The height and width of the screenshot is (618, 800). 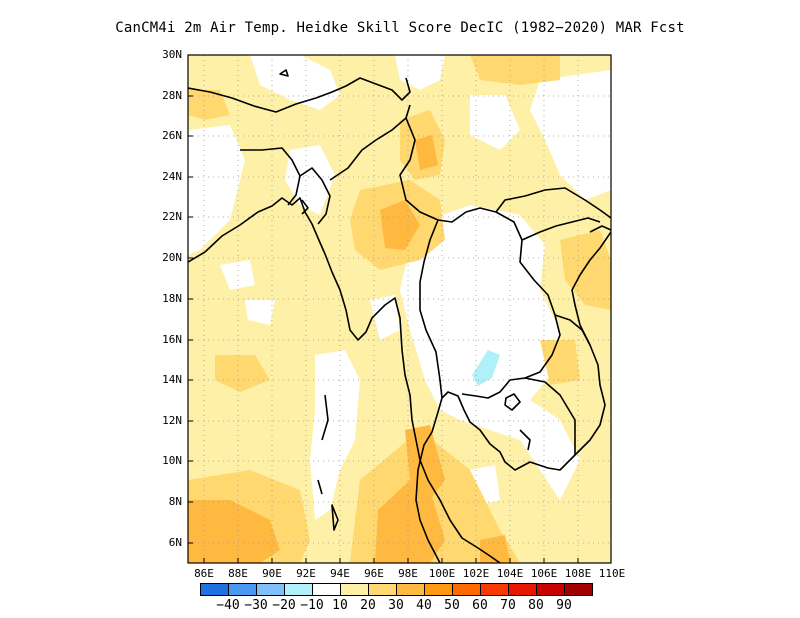 What do you see at coordinates (340, 573) in the screenshot?
I see `lon-label-94e: 94E` at bounding box center [340, 573].